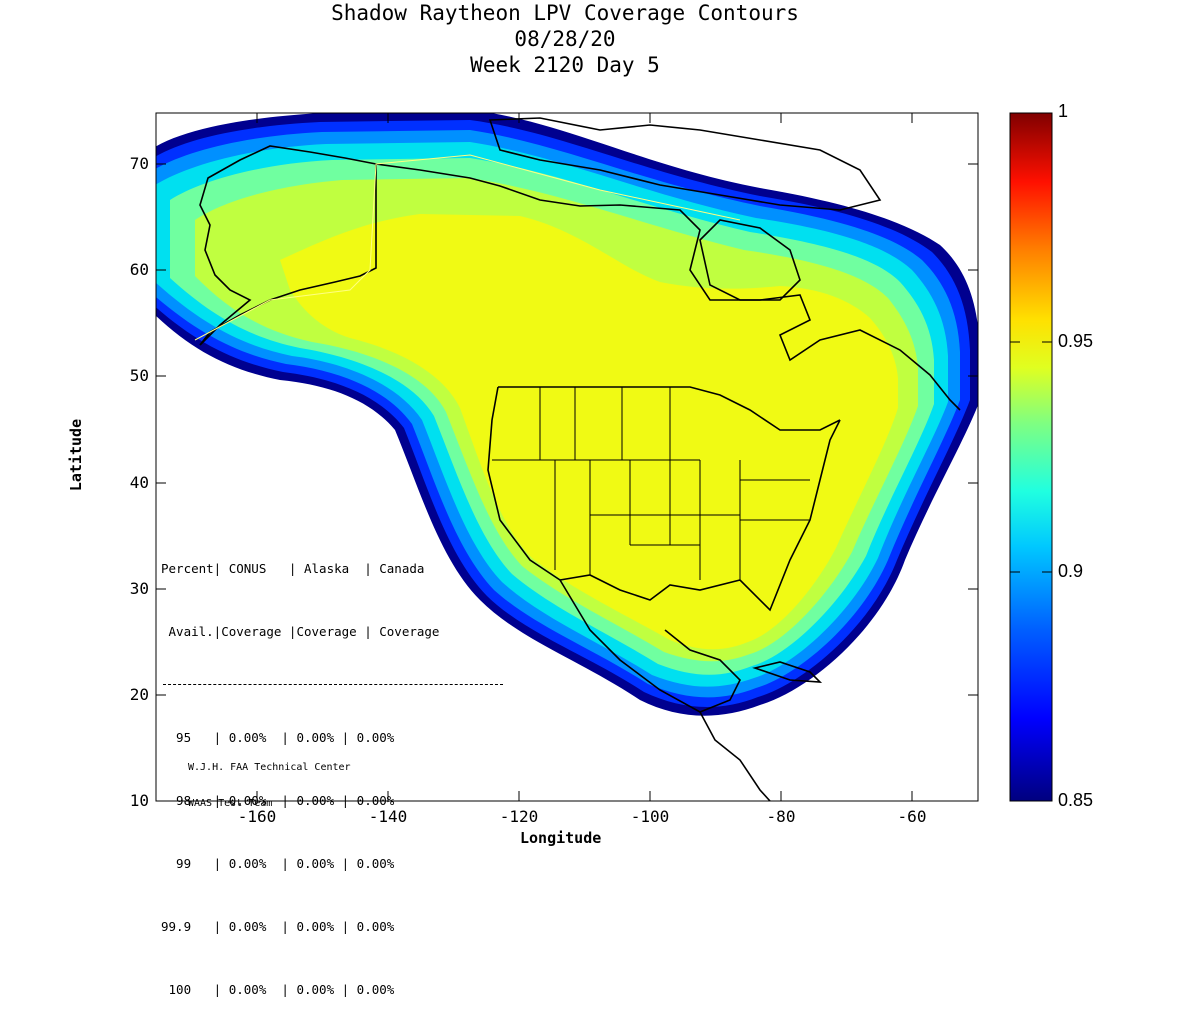 The image size is (1200, 1021). Describe the element at coordinates (750, 260) in the screenshot. I see `hudson-bay-outline` at that location.